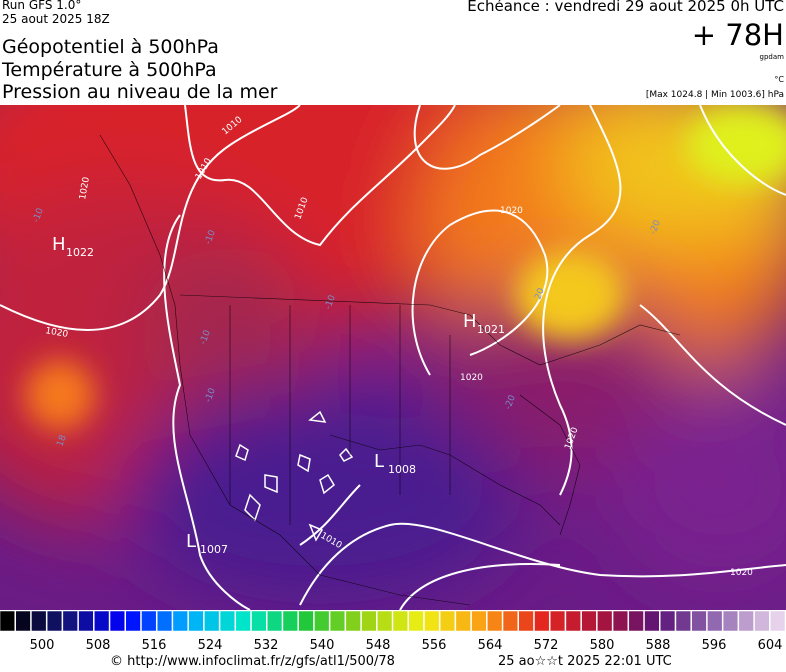 The height and width of the screenshot is (672, 786). Describe the element at coordinates (714, 645) in the screenshot. I see `scale-label: 596` at that location.